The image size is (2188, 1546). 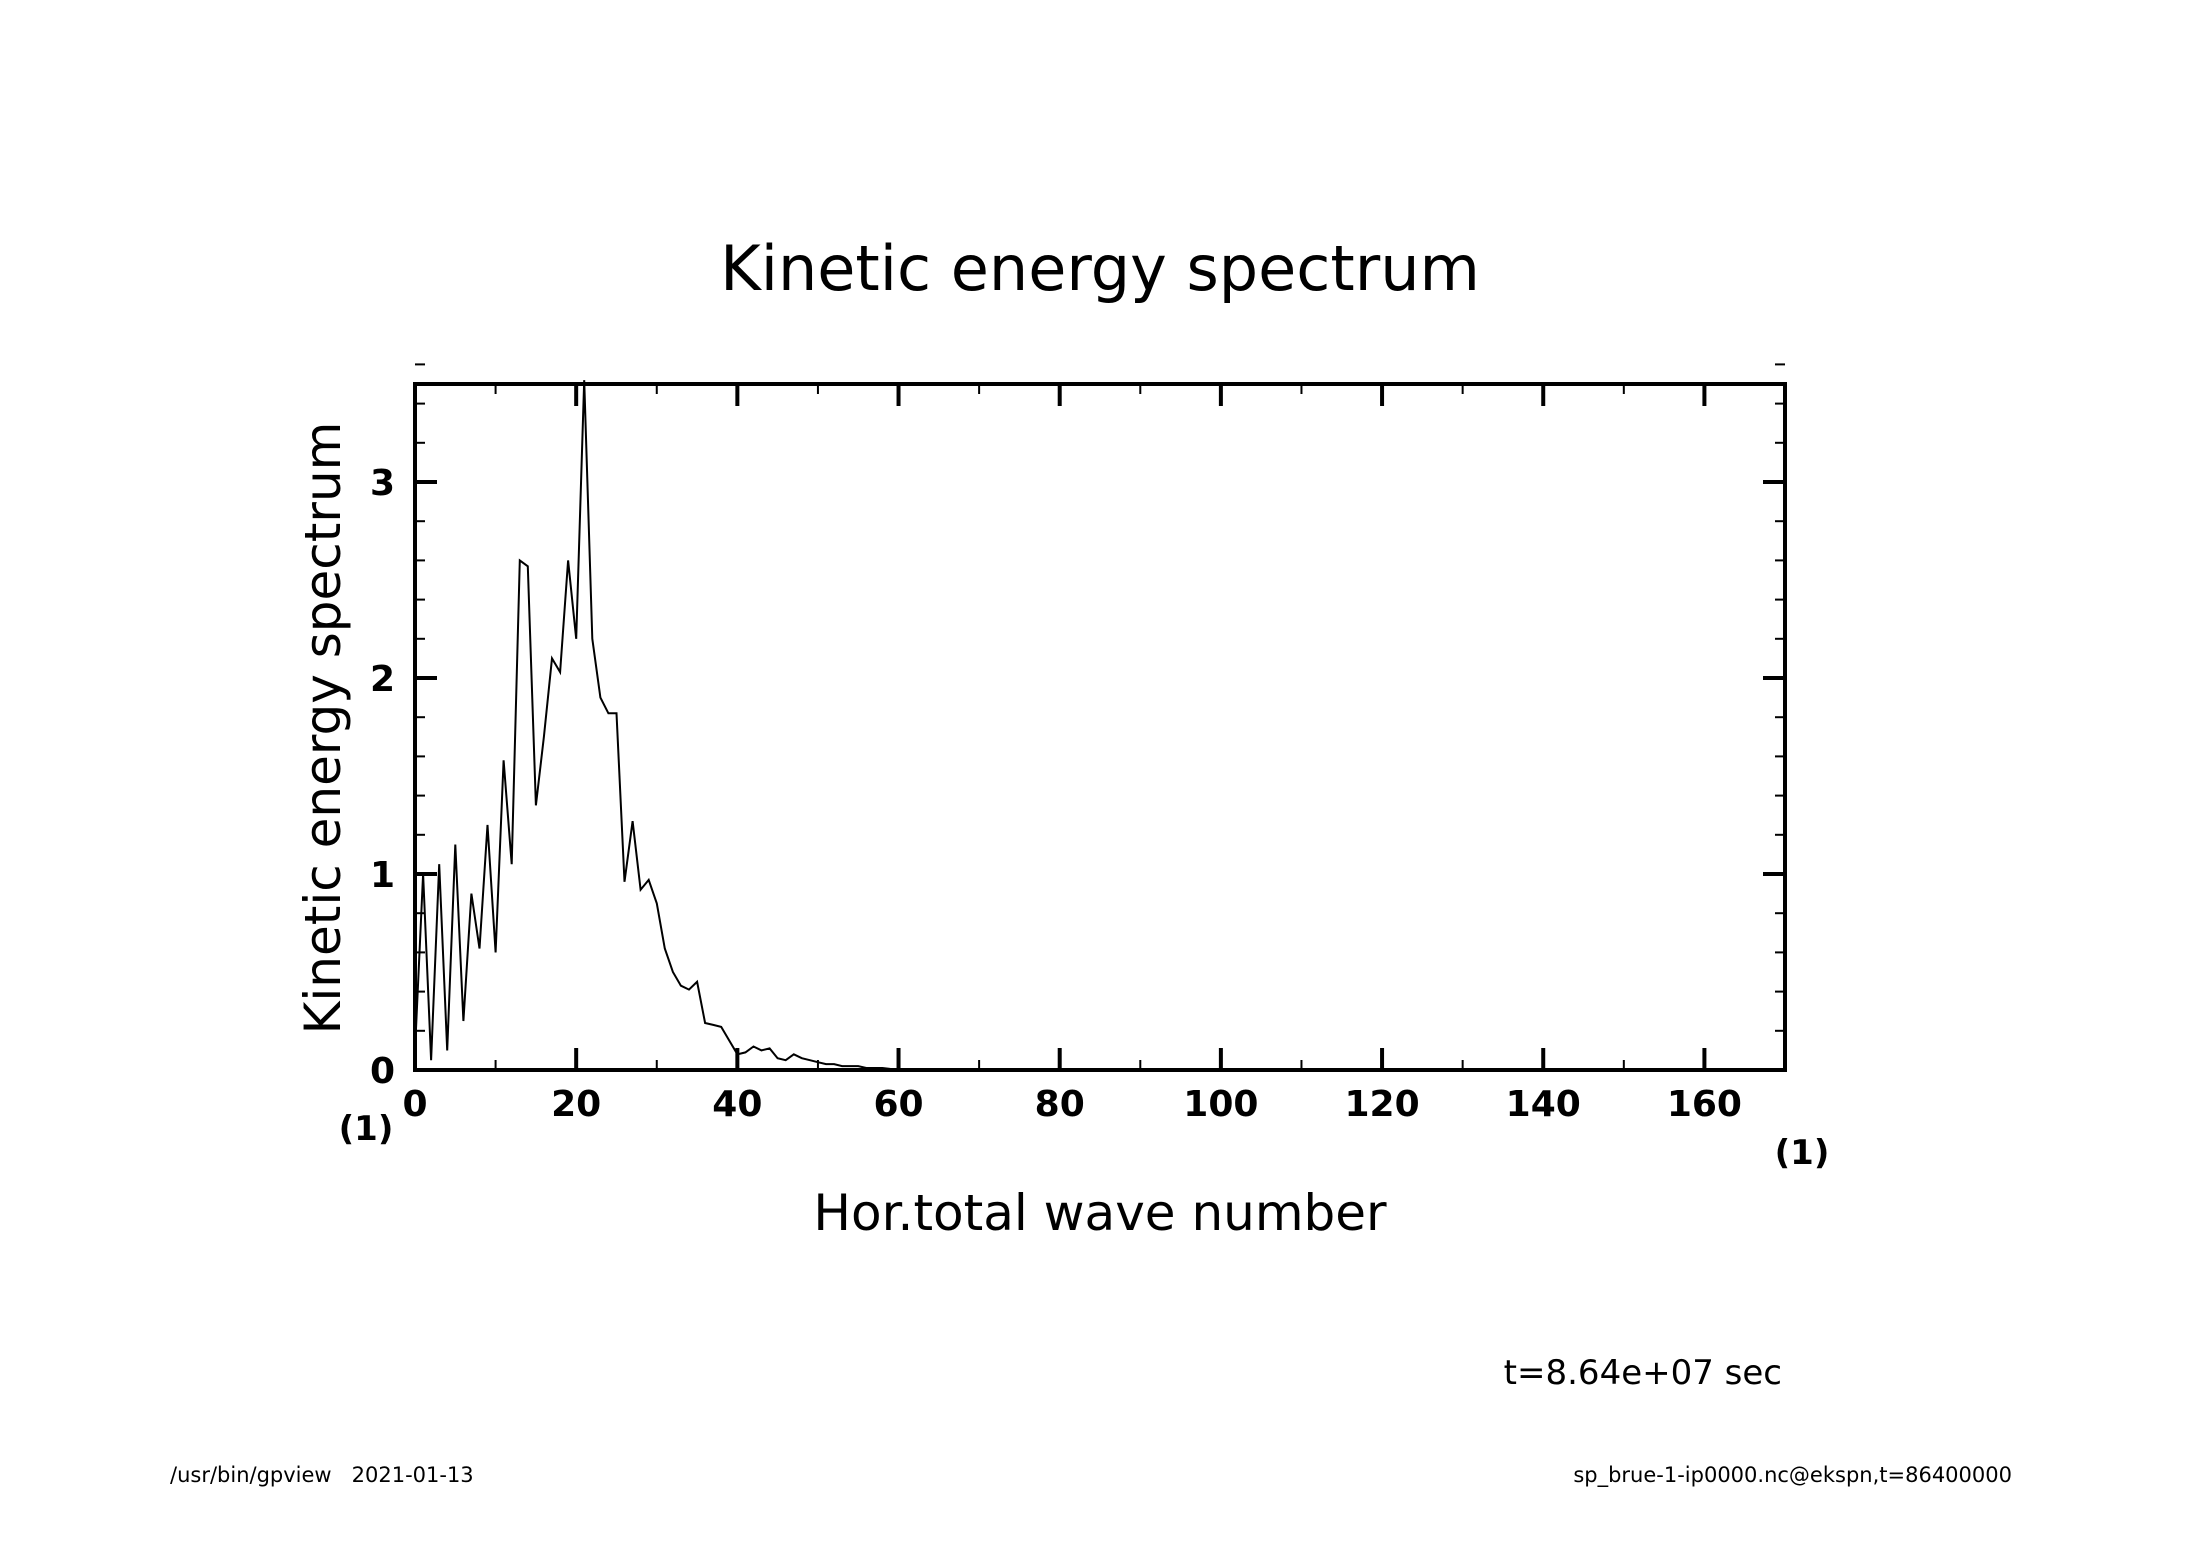 What do you see at coordinates (576, 1104) in the screenshot?
I see `x-tick-label: 20` at bounding box center [576, 1104].